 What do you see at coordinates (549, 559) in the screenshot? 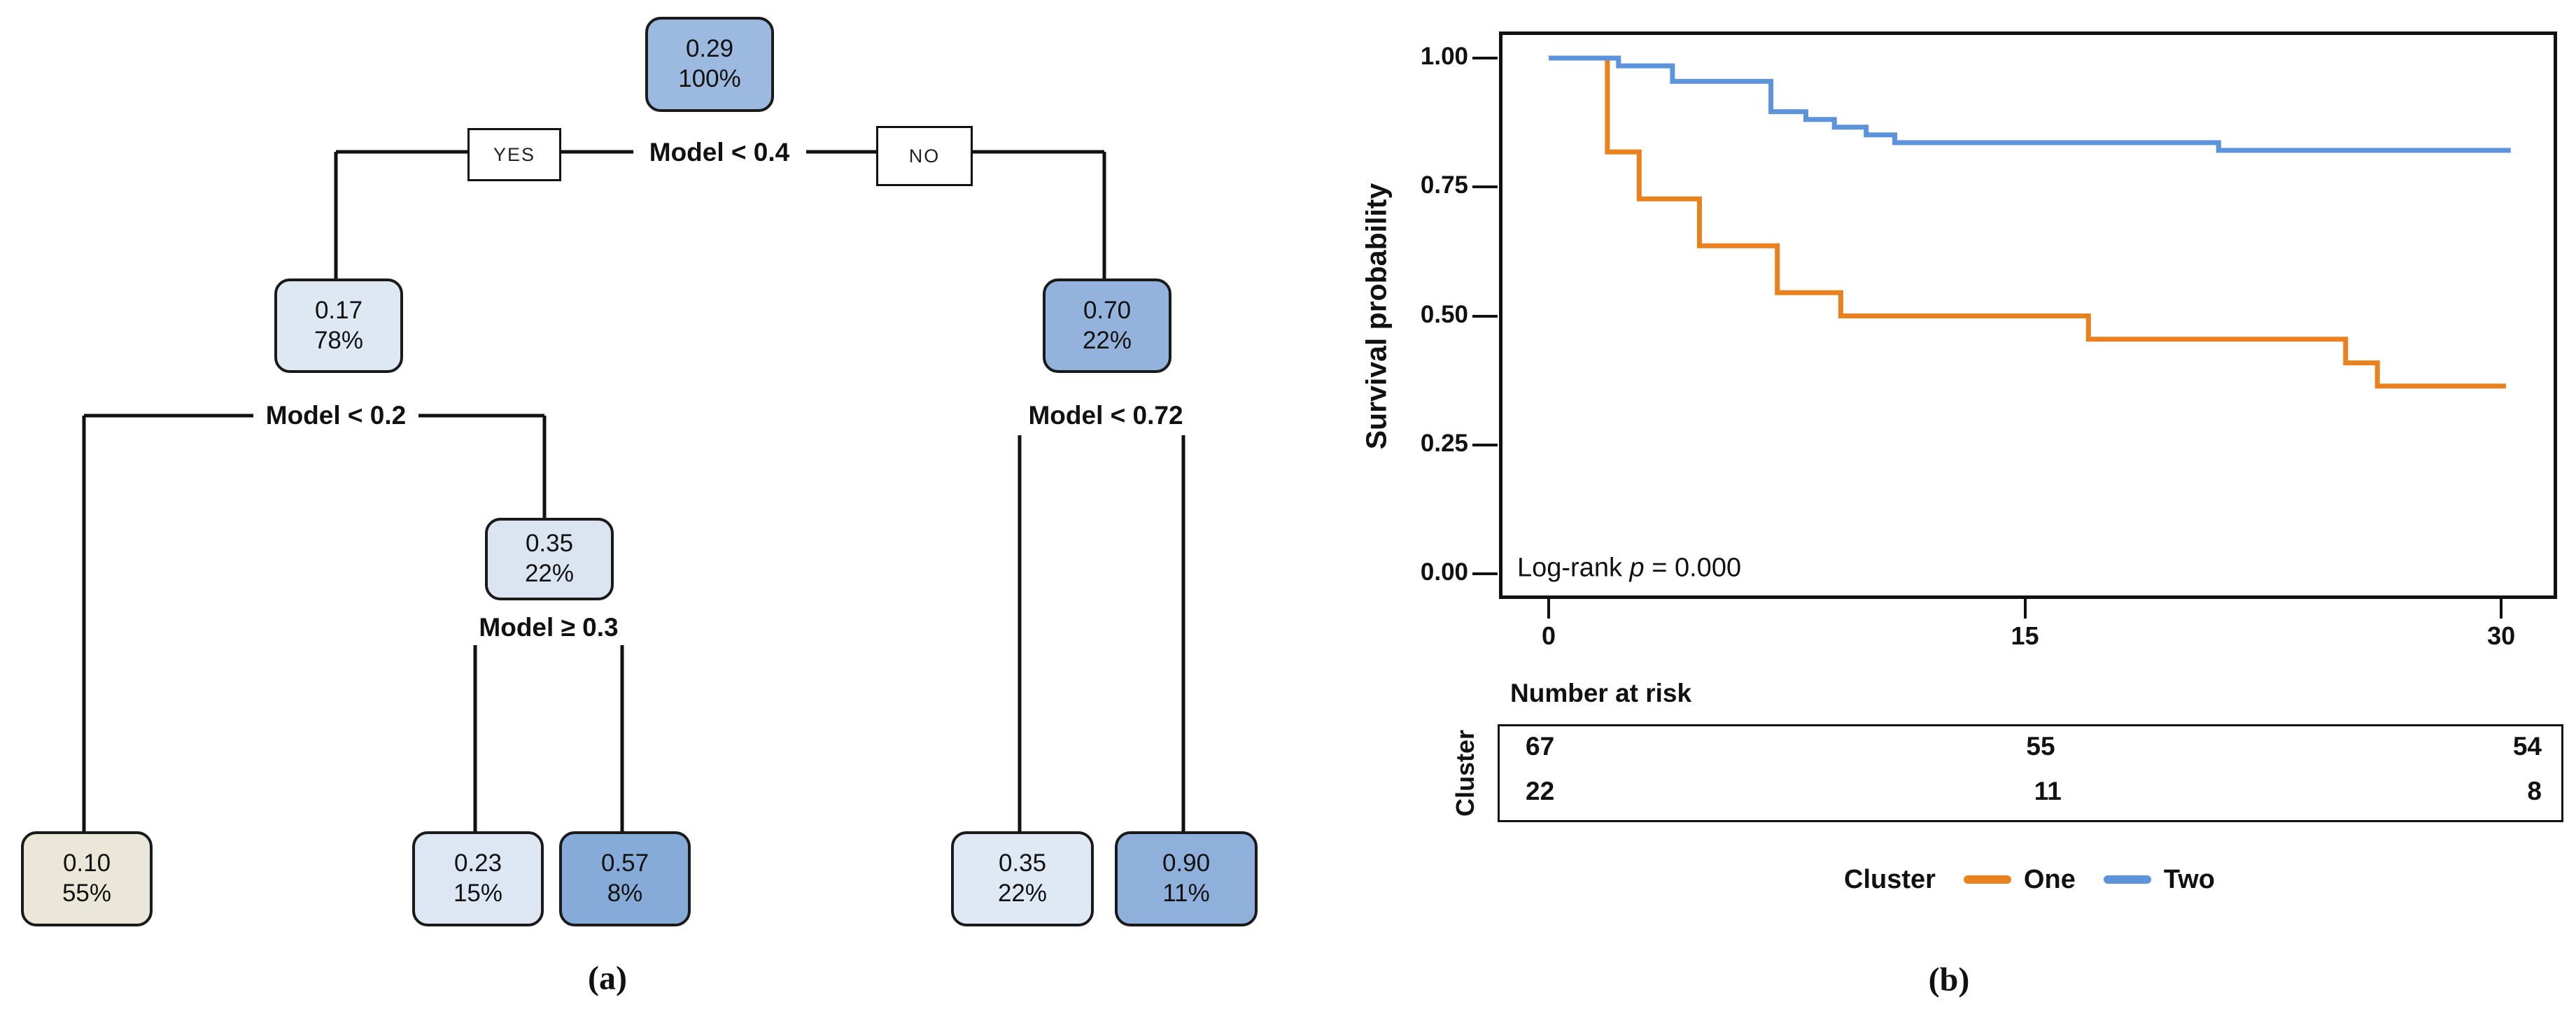
I see `tree-node-mid: 0.35 22%` at bounding box center [549, 559].